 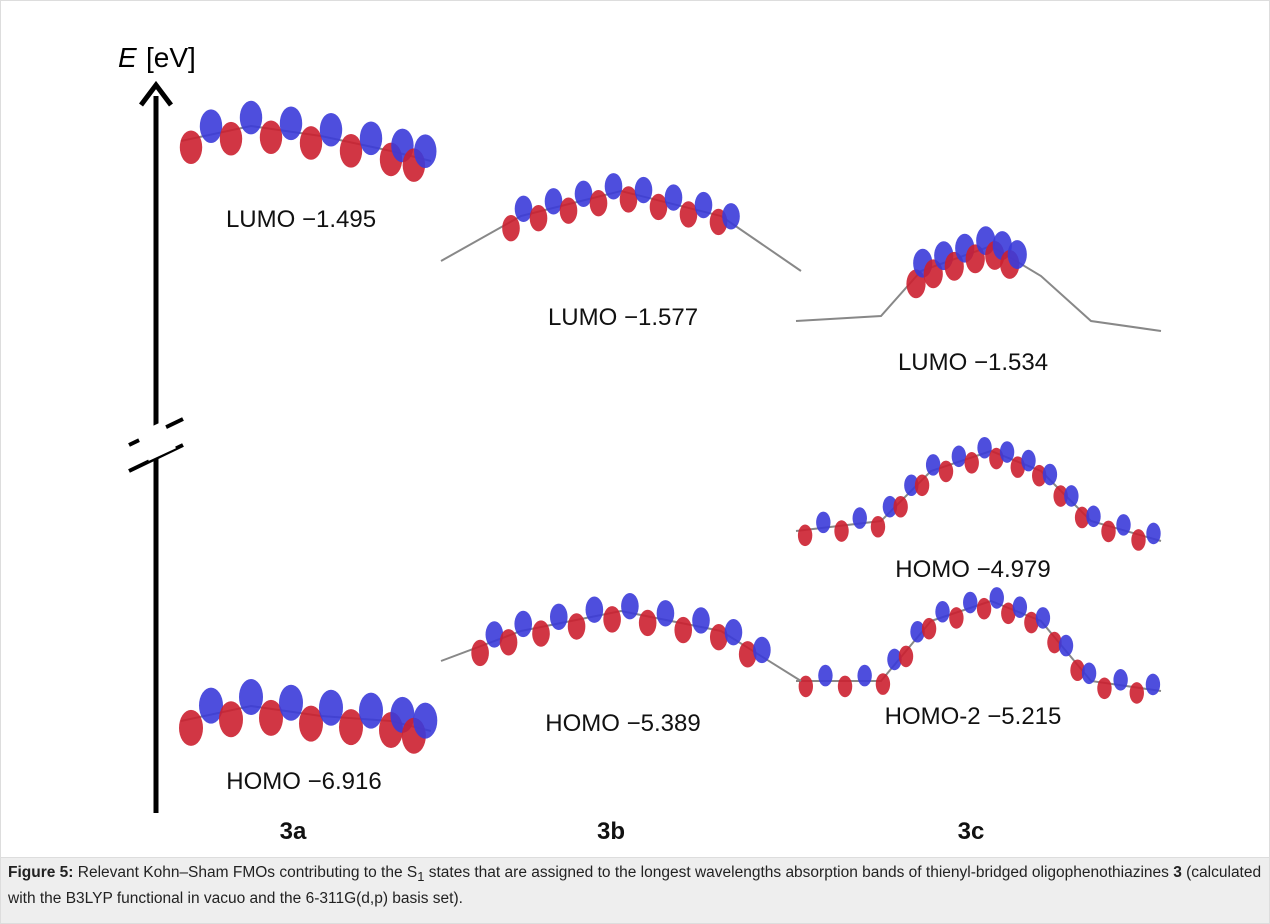 What do you see at coordinates (301, 219) in the screenshot?
I see `orbital-label: LUMO −1.495` at bounding box center [301, 219].